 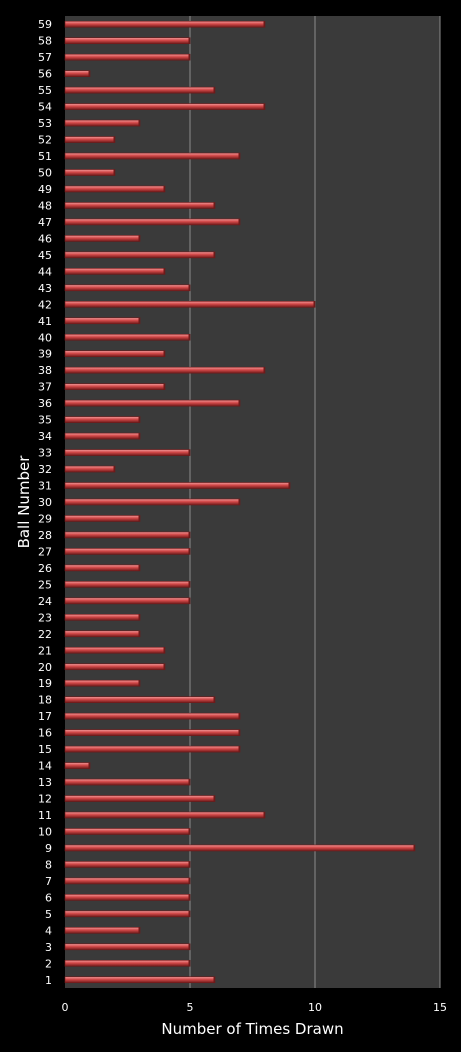 What do you see at coordinates (65, 1007) in the screenshot?
I see `x-tick-label: 0` at bounding box center [65, 1007].